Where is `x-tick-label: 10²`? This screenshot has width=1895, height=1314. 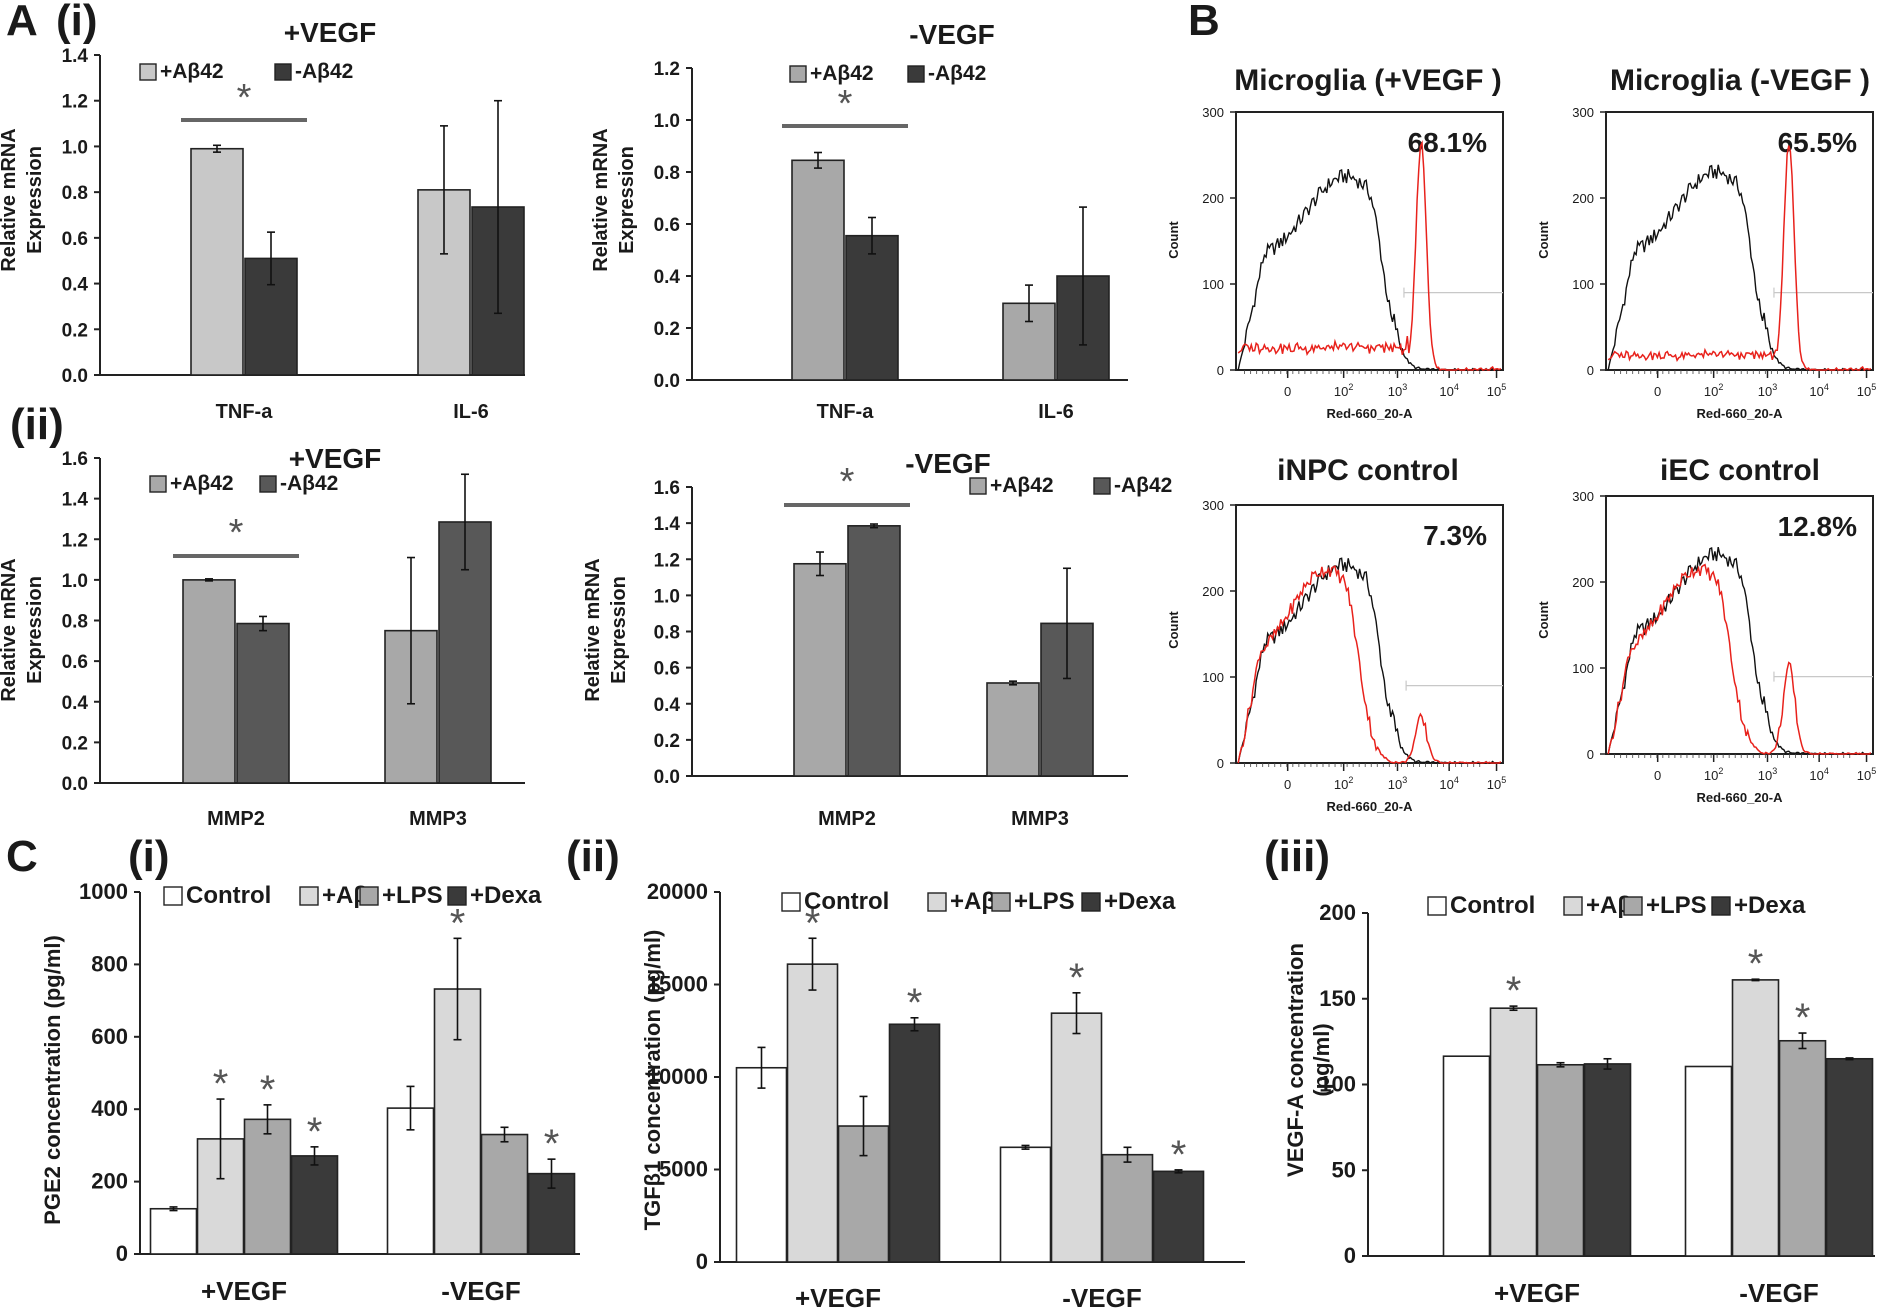 x-tick-label: 10² is located at coordinates (1713, 774).